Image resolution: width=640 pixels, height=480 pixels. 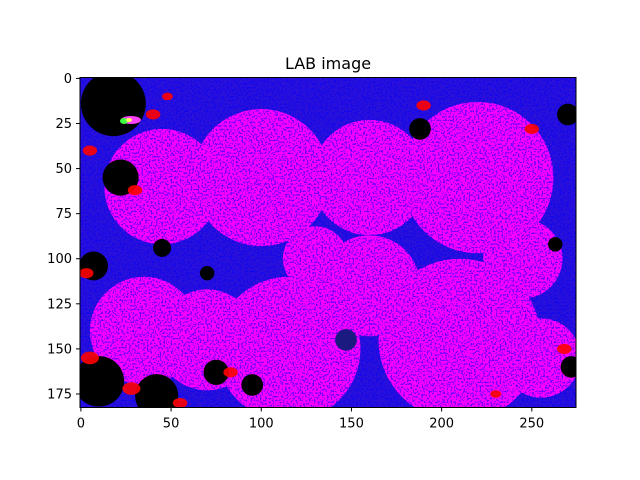 I want to click on y-tick-label-175: 175, so click(x=59, y=394).